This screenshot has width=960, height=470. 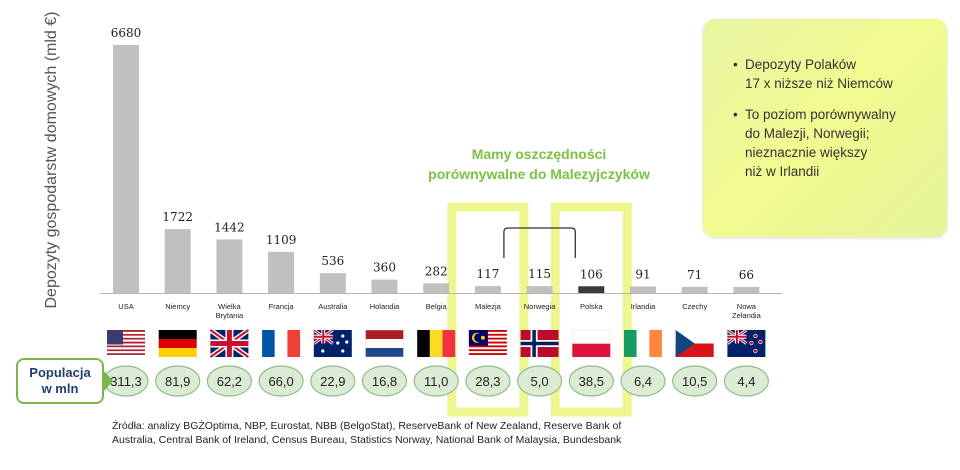 What do you see at coordinates (833, 74) in the screenshot?
I see `callout-item: Depozyty Polaków 17 x niższe niż Niemców` at bounding box center [833, 74].